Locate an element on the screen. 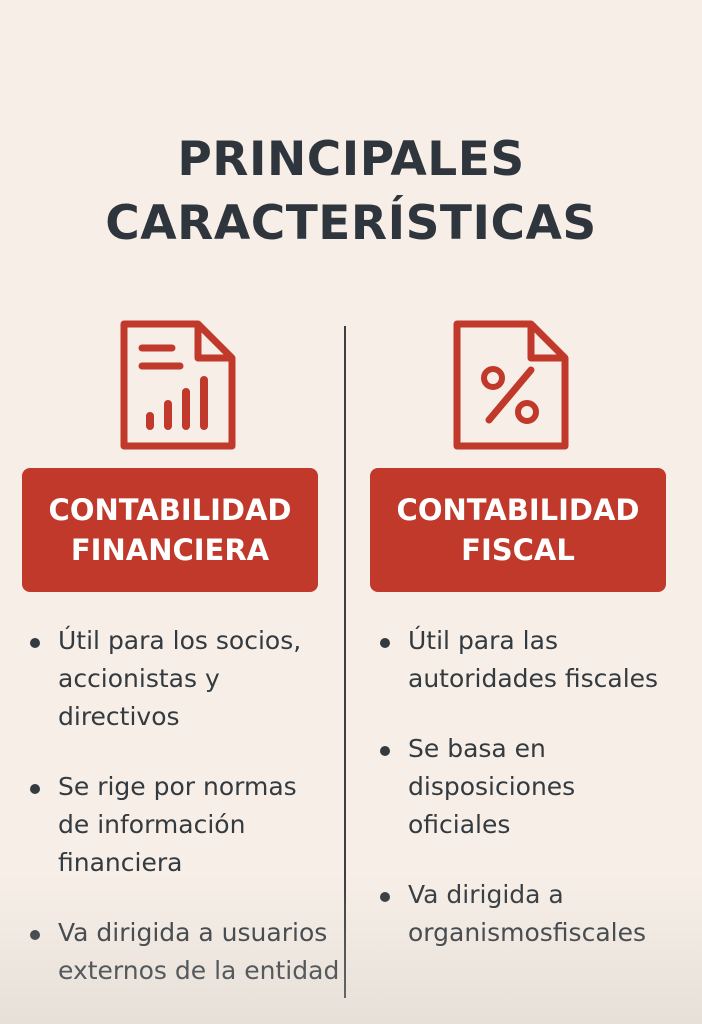 This screenshot has height=1024, width=702. column-divider is located at coordinates (345, 662).